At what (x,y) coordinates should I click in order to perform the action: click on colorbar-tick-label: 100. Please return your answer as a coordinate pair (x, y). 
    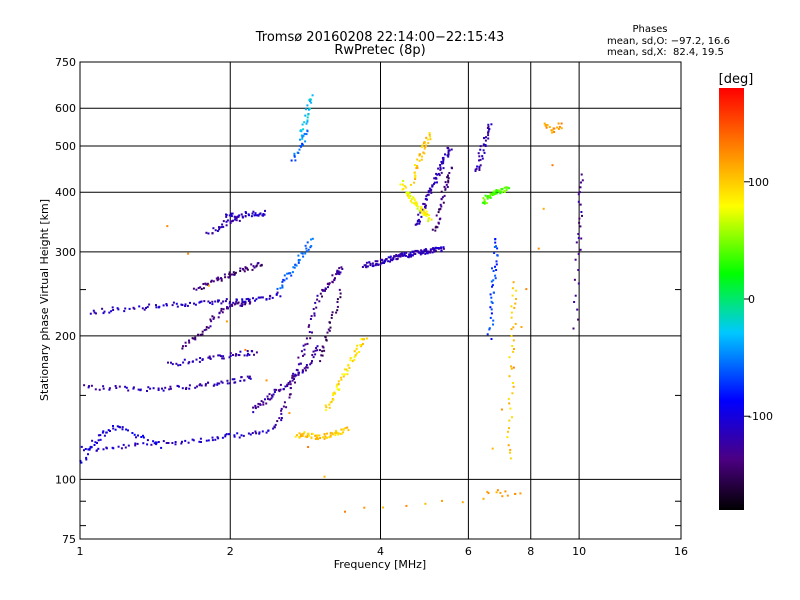
    Looking at the image, I should click on (758, 182).